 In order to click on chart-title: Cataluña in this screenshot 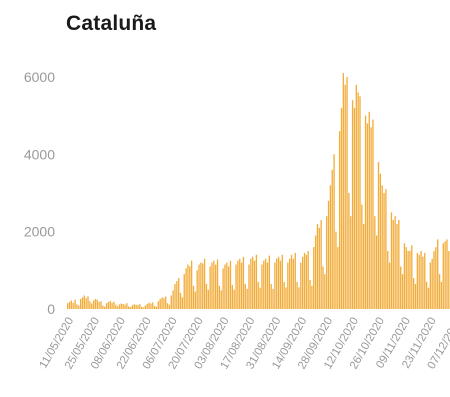, I will do `click(111, 23)`.